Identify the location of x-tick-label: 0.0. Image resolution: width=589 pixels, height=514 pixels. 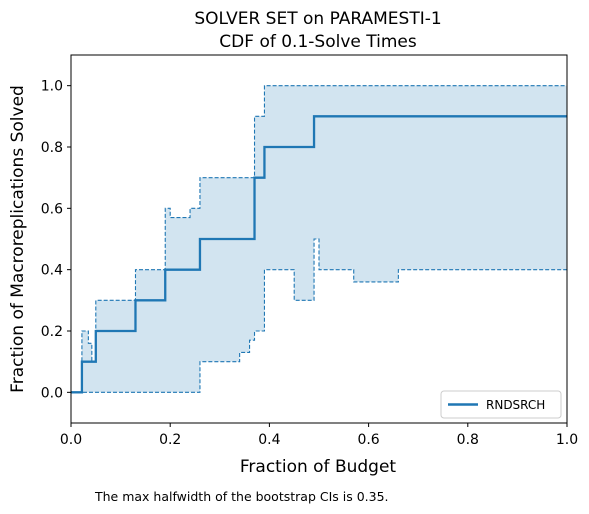
(71, 440).